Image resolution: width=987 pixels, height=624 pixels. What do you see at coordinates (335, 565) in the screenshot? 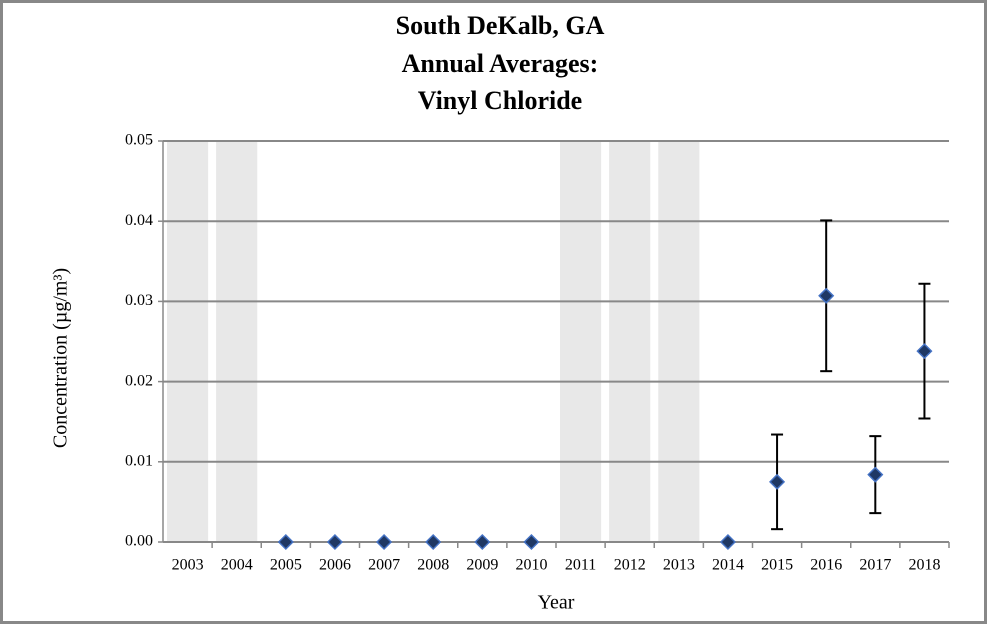
I see `x-tick-label: 2006` at bounding box center [335, 565].